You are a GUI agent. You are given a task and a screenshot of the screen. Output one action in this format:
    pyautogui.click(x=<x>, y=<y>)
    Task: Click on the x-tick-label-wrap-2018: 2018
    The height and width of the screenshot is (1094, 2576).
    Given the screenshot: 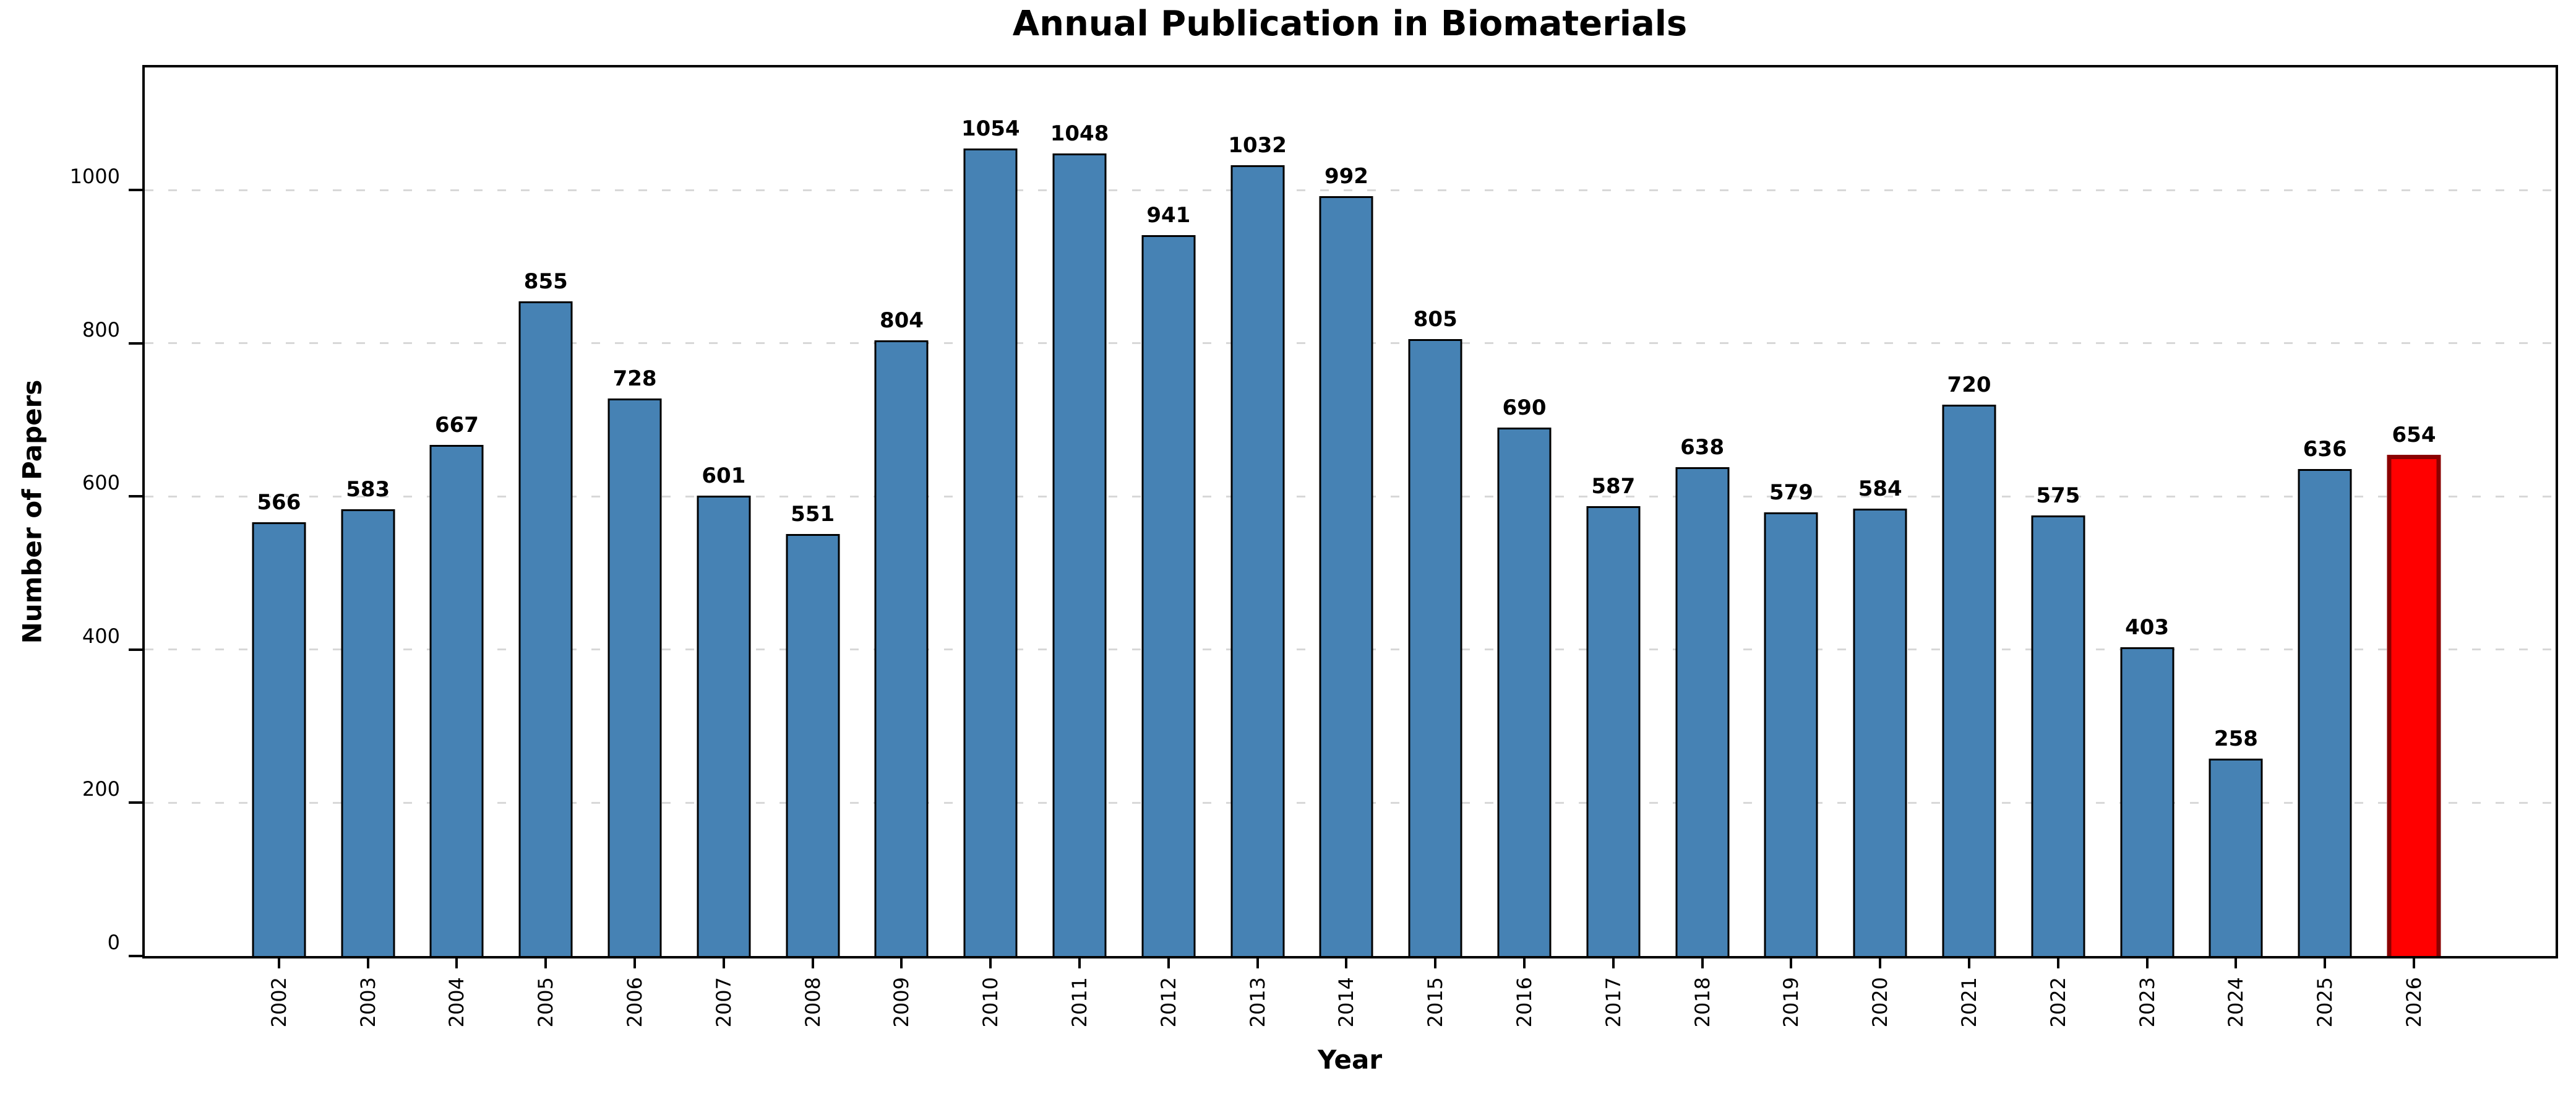 What is the action you would take?
    pyautogui.click(x=1702, y=1003)
    